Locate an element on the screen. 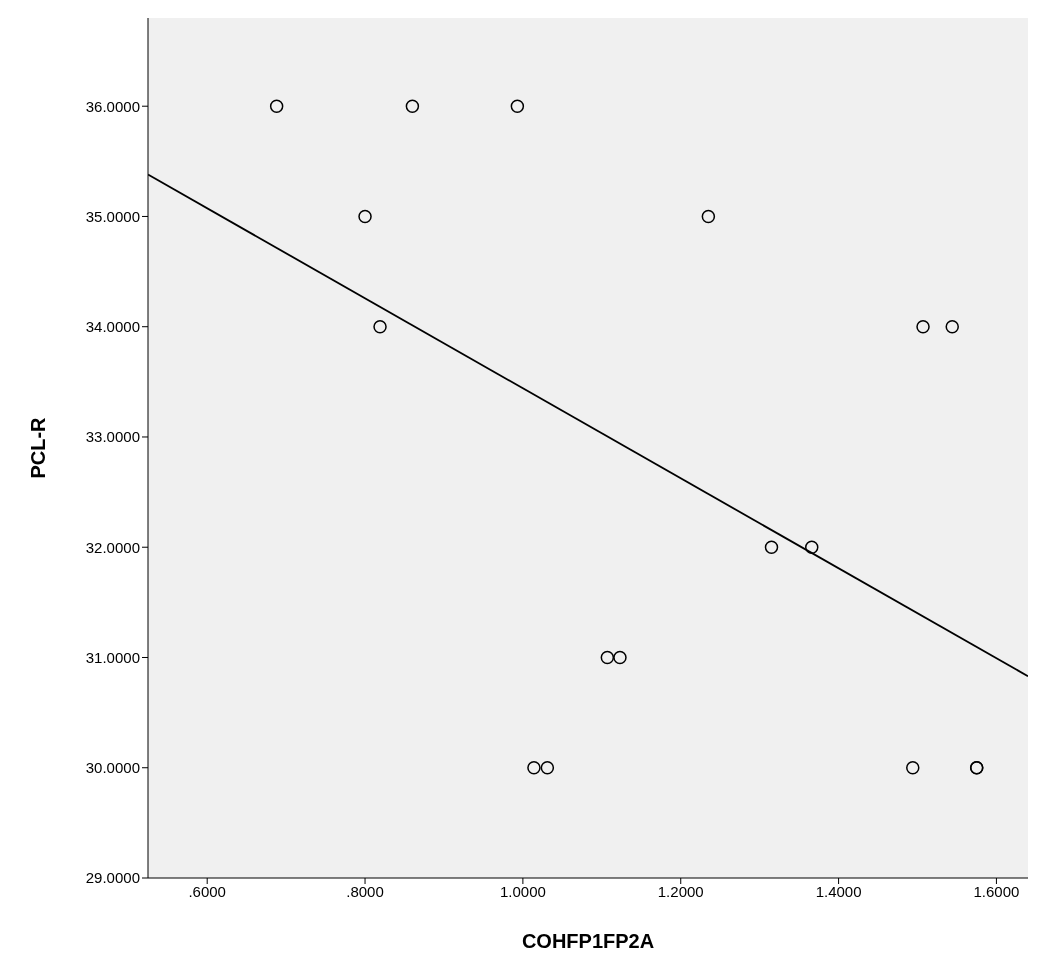 The image size is (1055, 977). y-axis-title: PCL-R is located at coordinates (38, 447).